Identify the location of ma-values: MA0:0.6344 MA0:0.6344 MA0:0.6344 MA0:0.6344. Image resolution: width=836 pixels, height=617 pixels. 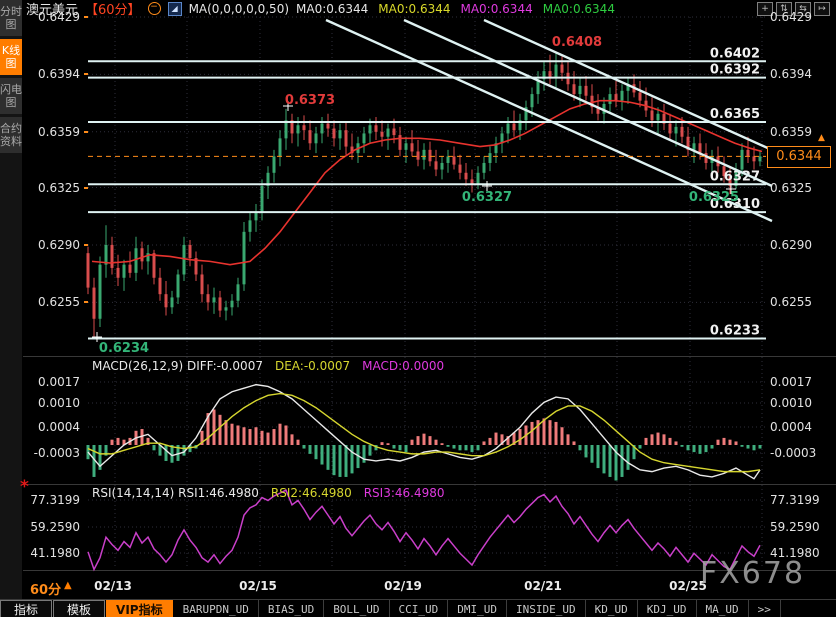
(455, 9).